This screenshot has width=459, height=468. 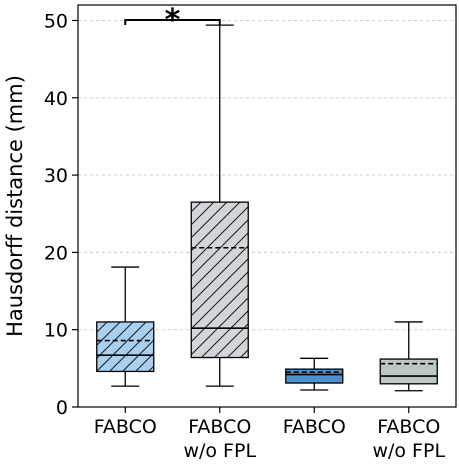 What do you see at coordinates (62, 408) in the screenshot?
I see `y-tick-label: 0` at bounding box center [62, 408].